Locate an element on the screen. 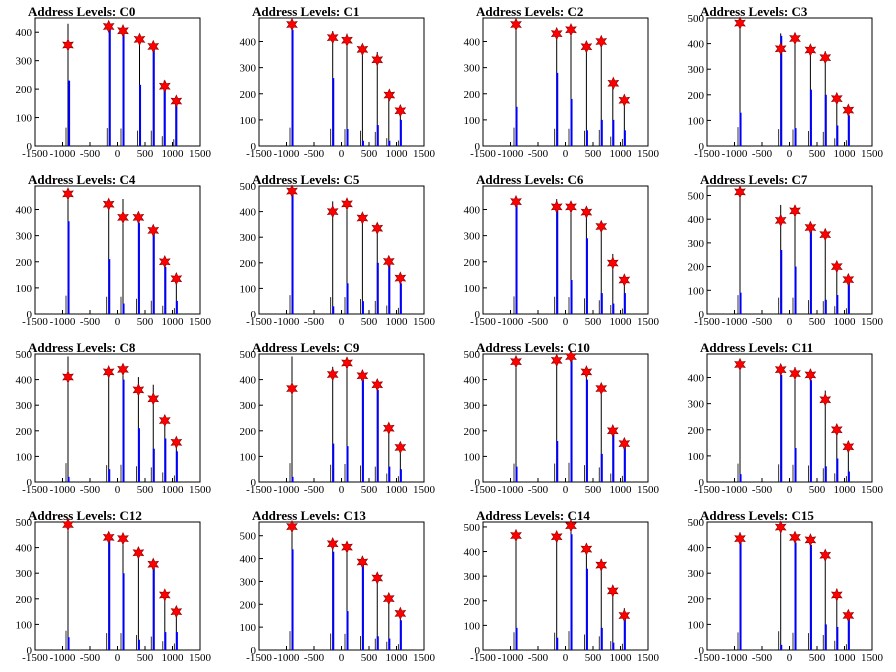 This screenshot has width=896, height=672. chart-svg: -1500 -1000 -500 0 500 1000 1500 0 100 200 300 400 is located at coordinates (562, 88).